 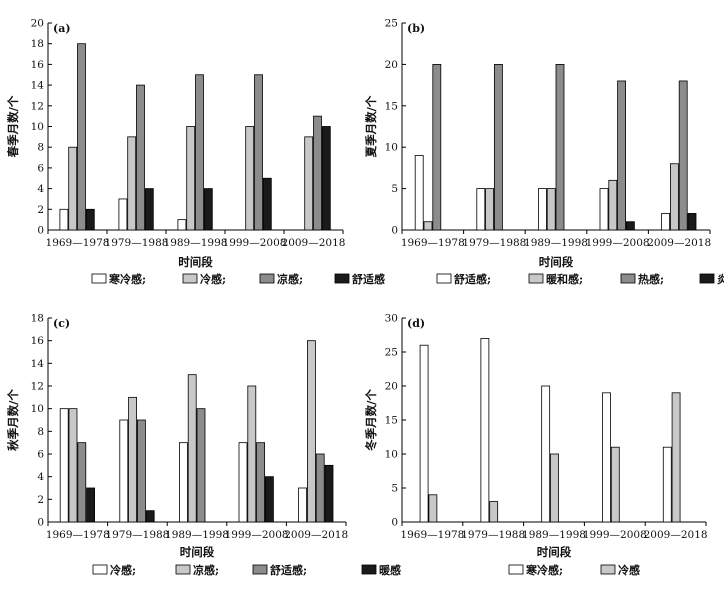 What do you see at coordinates (13, 126) in the screenshot?
I see `y-axis-label: 春季月数/个` at bounding box center [13, 126].